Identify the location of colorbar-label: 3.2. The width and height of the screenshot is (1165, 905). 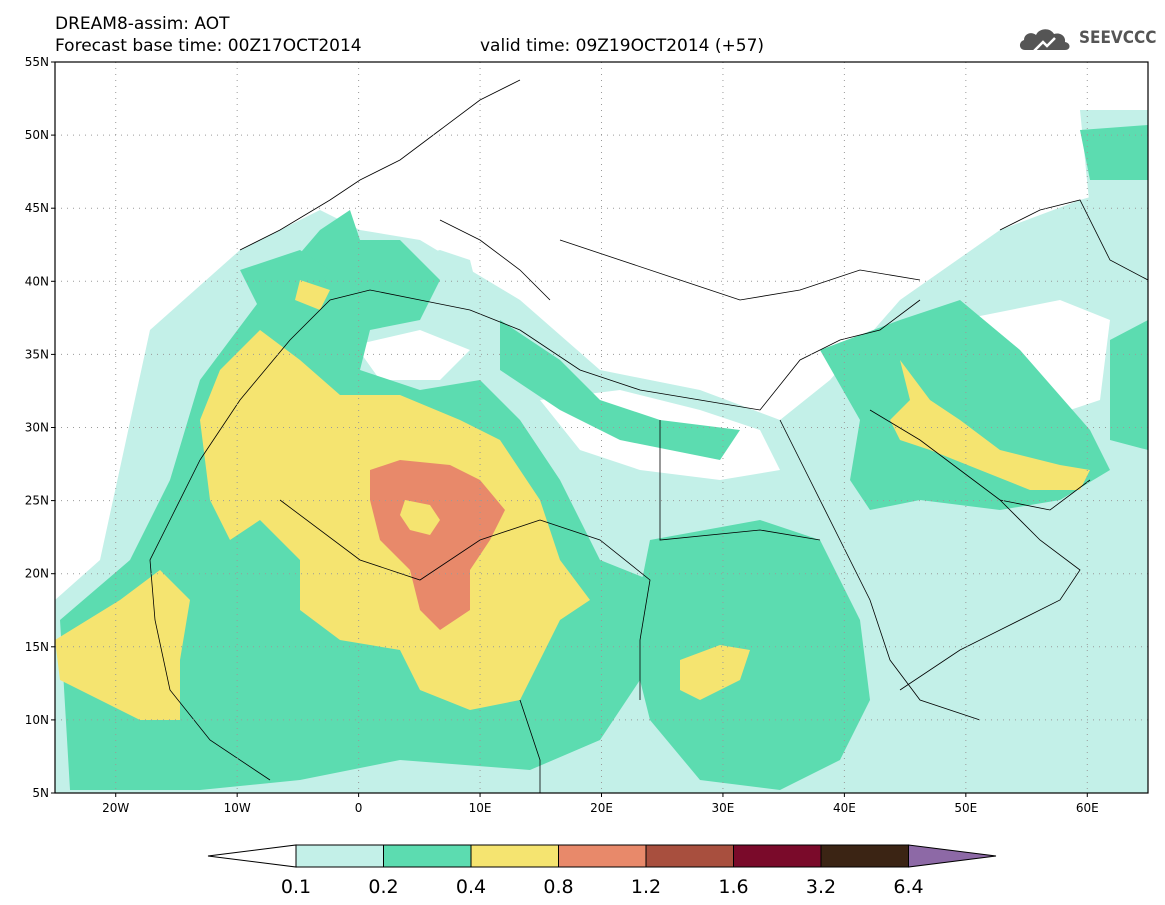
(821, 887).